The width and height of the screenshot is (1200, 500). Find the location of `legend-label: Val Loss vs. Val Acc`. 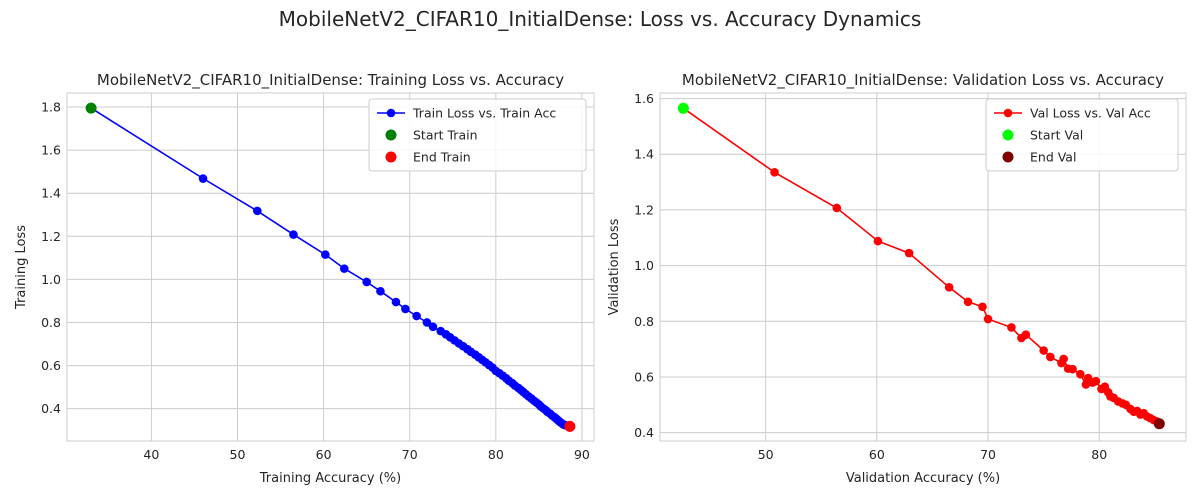

legend-label: Val Loss vs. Val Acc is located at coordinates (1090, 113).